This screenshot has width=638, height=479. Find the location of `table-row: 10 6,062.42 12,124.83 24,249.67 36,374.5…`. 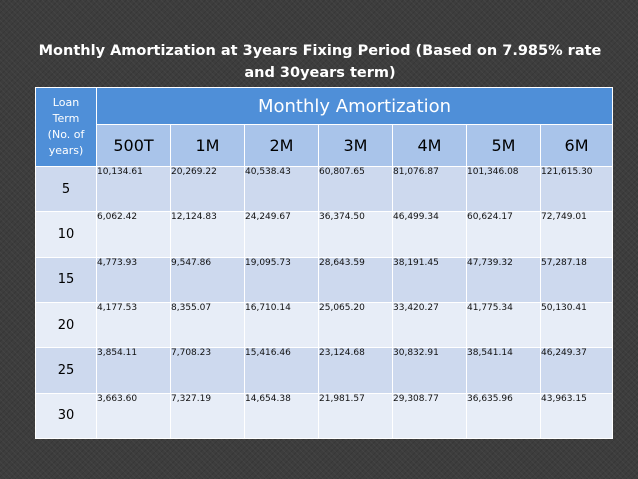

table-row: 10 6,062.42 12,124.83 24,249.67 36,374.5… is located at coordinates (324, 234).